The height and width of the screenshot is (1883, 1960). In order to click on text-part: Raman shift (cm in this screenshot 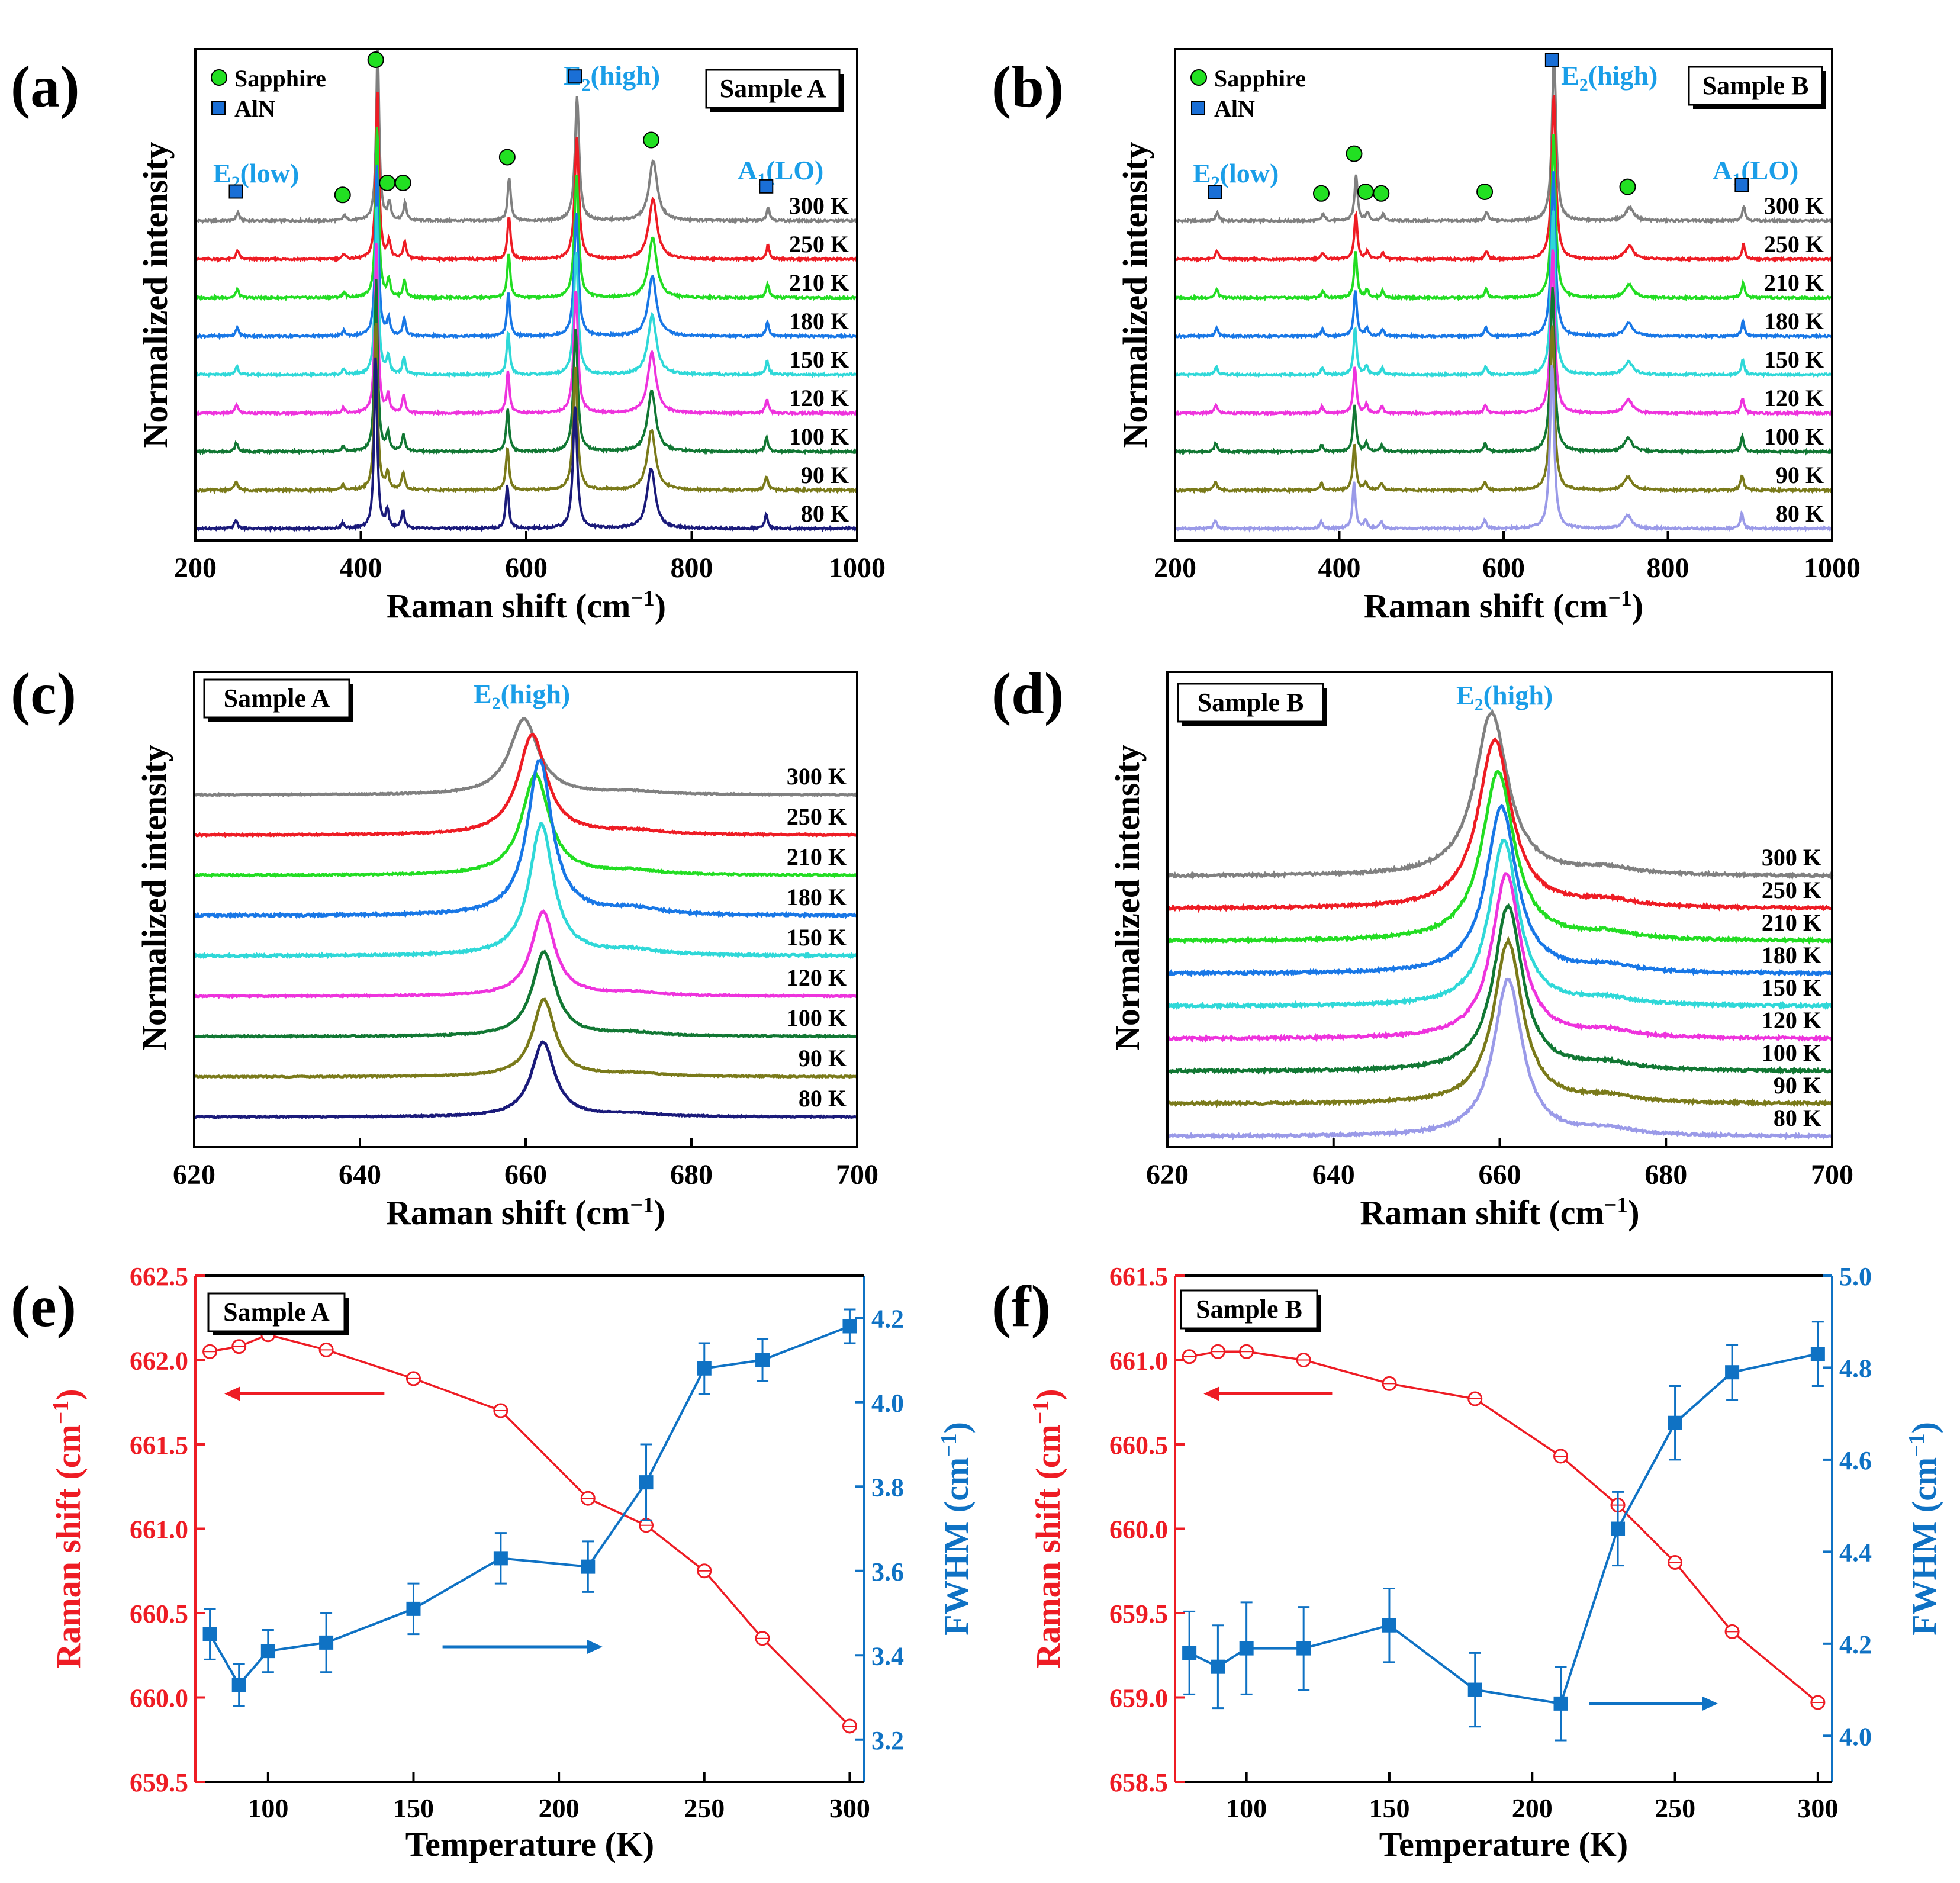, I will do `click(1048, 1546)`.